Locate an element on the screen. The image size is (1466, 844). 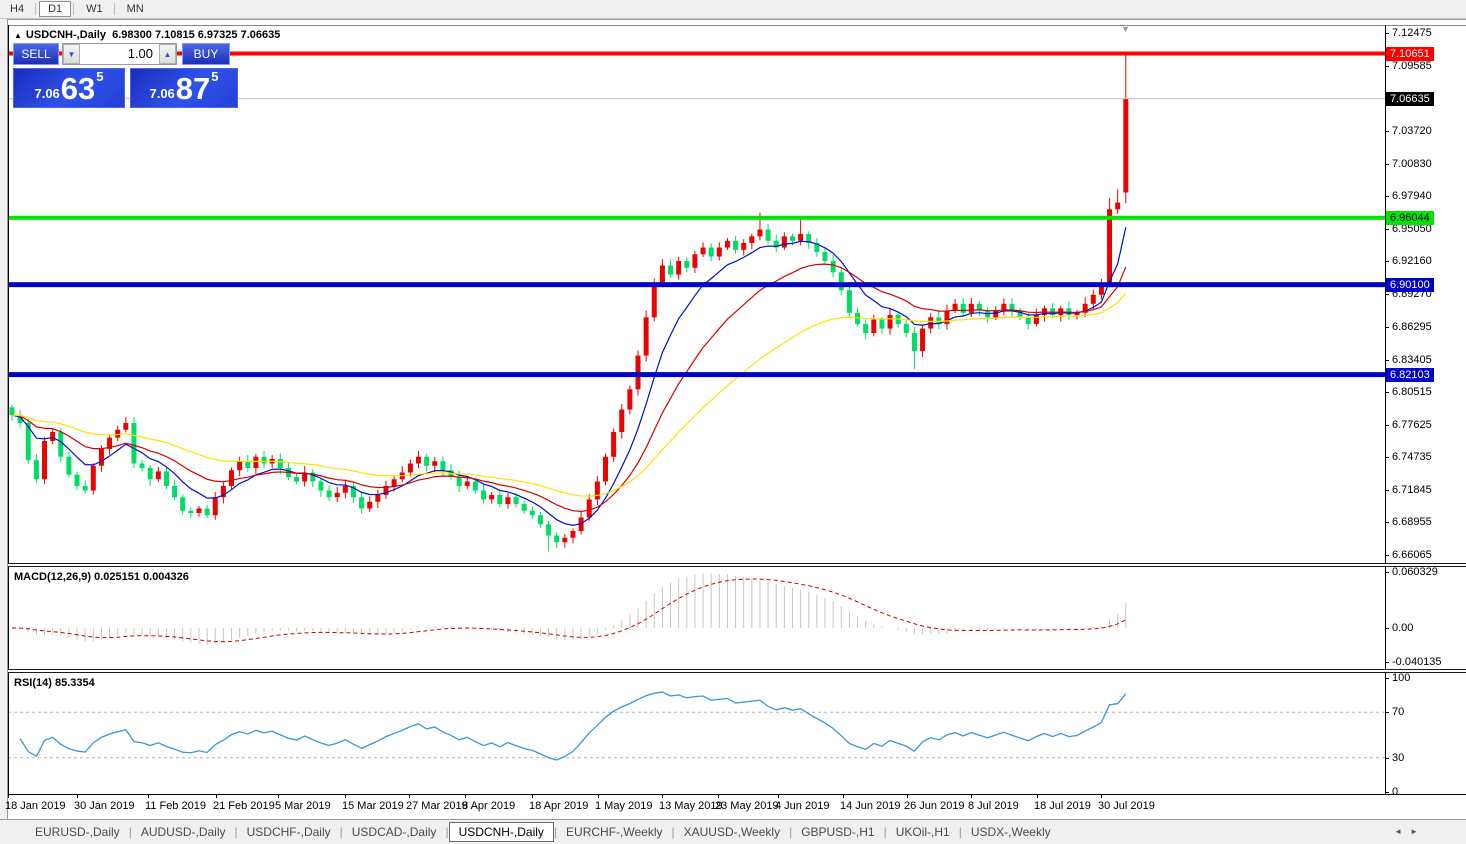
tab-usdx-weekly: USDX-,Weekly is located at coordinates (1010, 832).